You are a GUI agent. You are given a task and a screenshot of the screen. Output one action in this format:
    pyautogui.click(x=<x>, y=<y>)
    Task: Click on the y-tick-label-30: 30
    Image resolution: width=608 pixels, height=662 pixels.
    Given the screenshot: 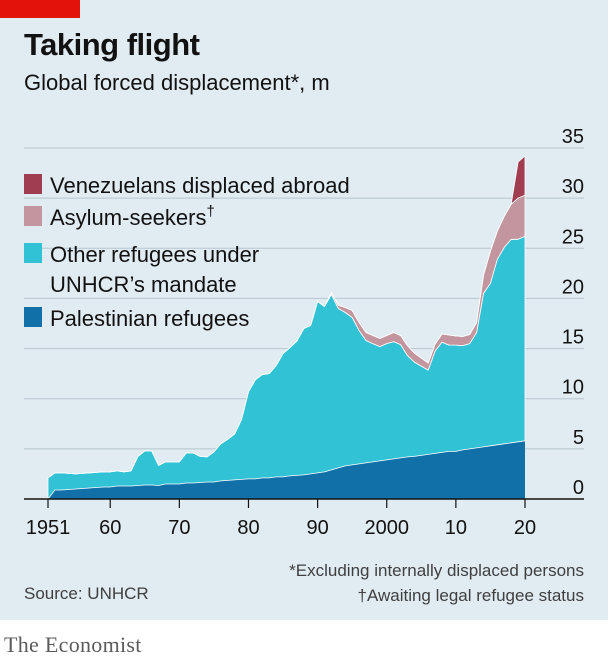 What is the action you would take?
    pyautogui.click(x=573, y=187)
    